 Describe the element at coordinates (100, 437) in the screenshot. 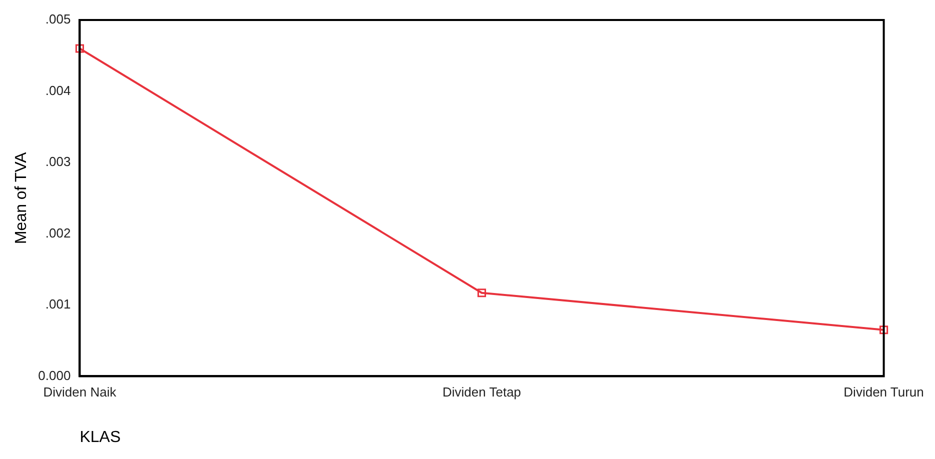

I see `x-axis-title: KLAS` at that location.